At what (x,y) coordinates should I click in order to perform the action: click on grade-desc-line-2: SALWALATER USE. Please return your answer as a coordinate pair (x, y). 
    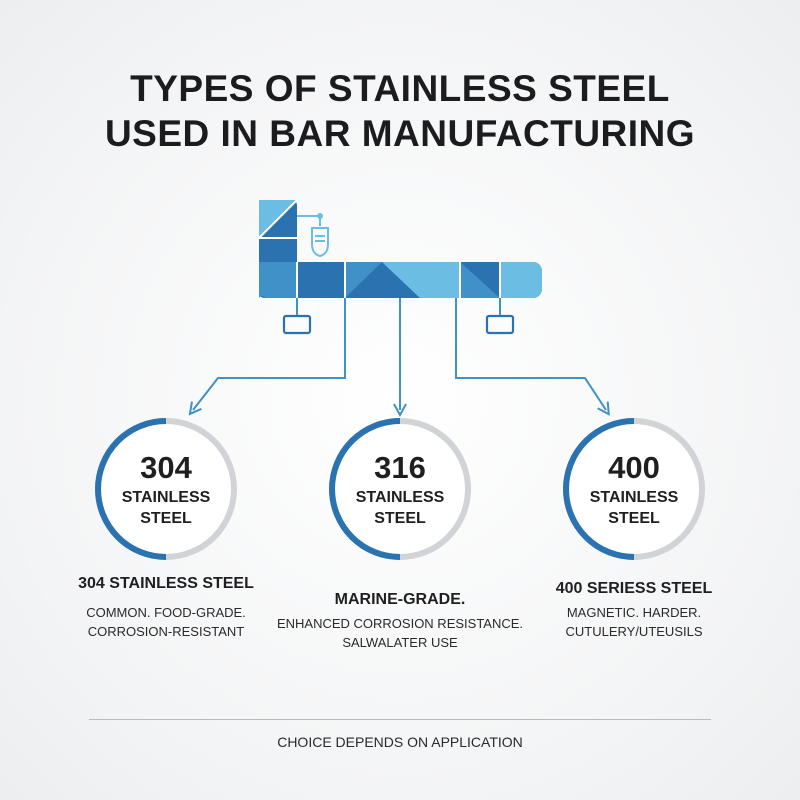
    Looking at the image, I should click on (400, 642).